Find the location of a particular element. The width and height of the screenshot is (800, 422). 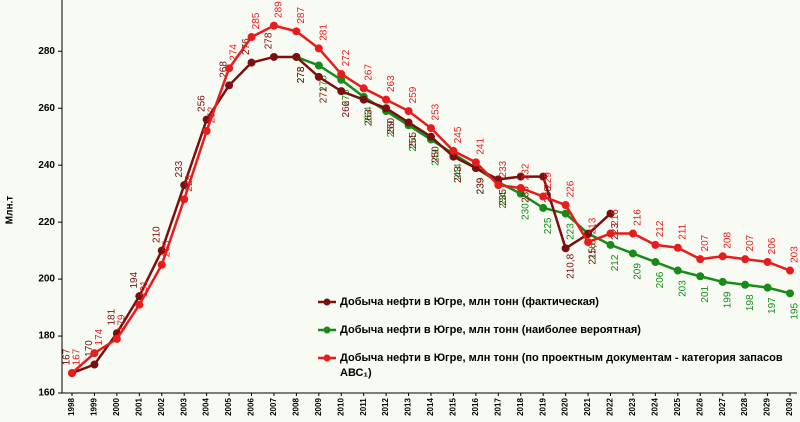

y-tick-label: 280 is located at coordinates (46, 51).